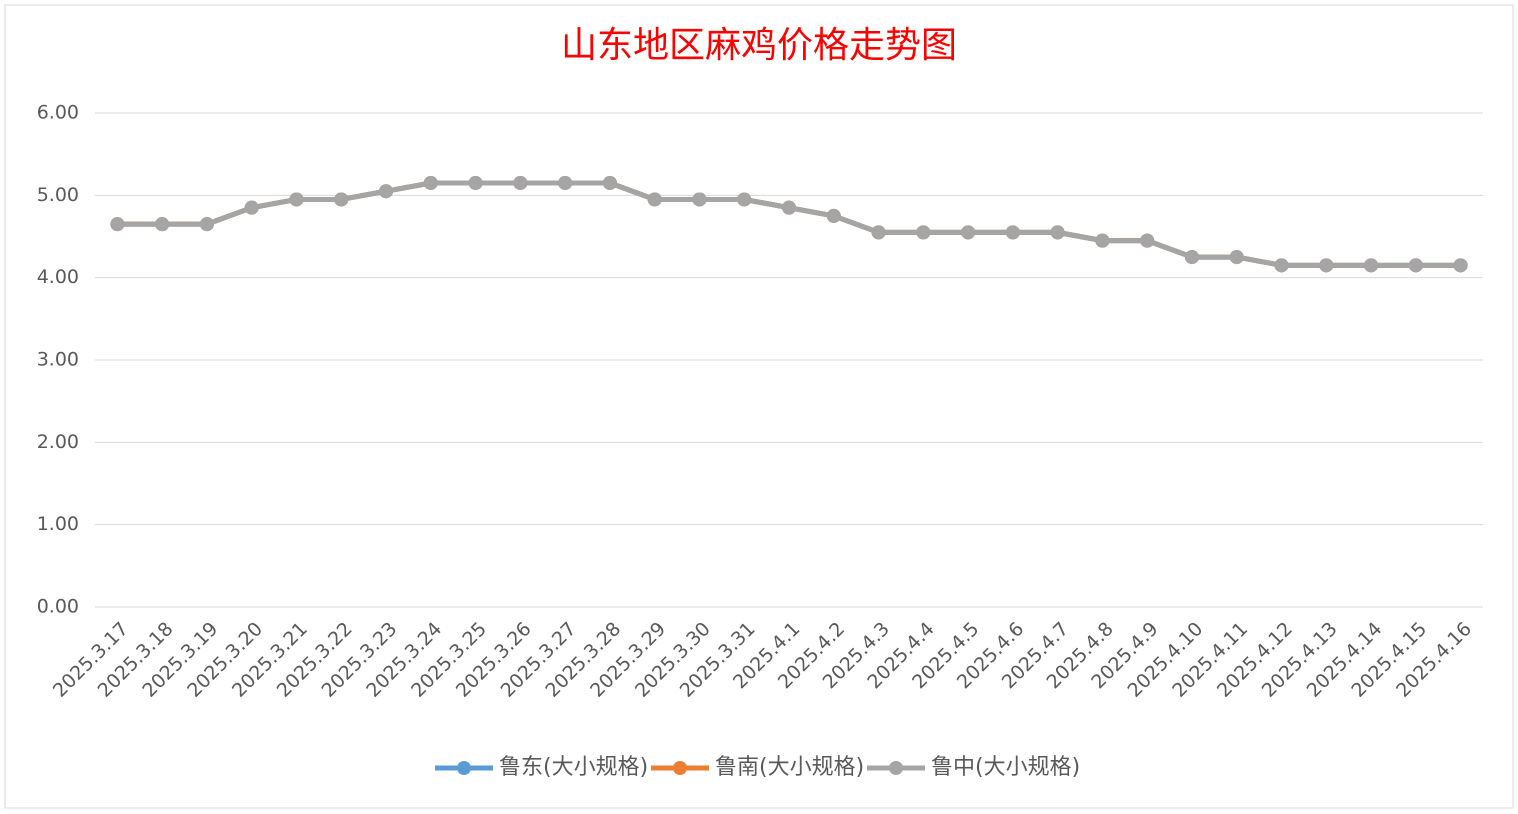  What do you see at coordinates (1005, 767) in the screenshot?
I see `legend-label: 鲁中(大小规格)` at bounding box center [1005, 767].